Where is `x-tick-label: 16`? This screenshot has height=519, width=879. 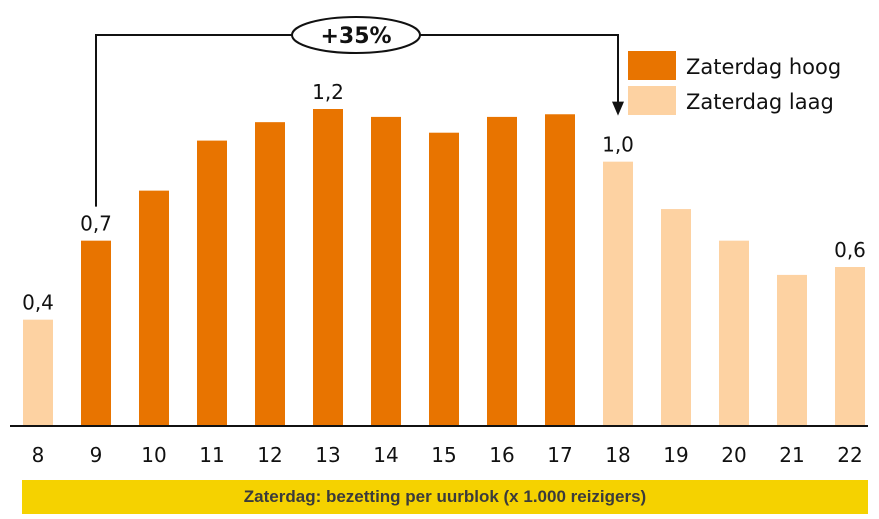
x-tick-label: 16 is located at coordinates (501, 455).